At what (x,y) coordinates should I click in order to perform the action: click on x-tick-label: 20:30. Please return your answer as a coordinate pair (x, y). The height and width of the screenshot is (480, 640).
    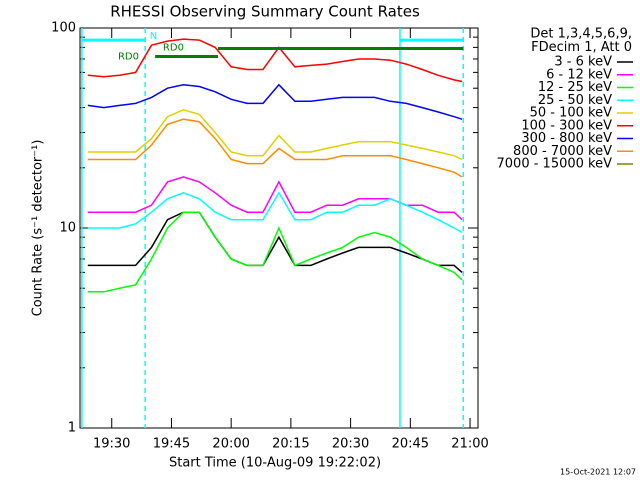
    Looking at the image, I should click on (350, 444).